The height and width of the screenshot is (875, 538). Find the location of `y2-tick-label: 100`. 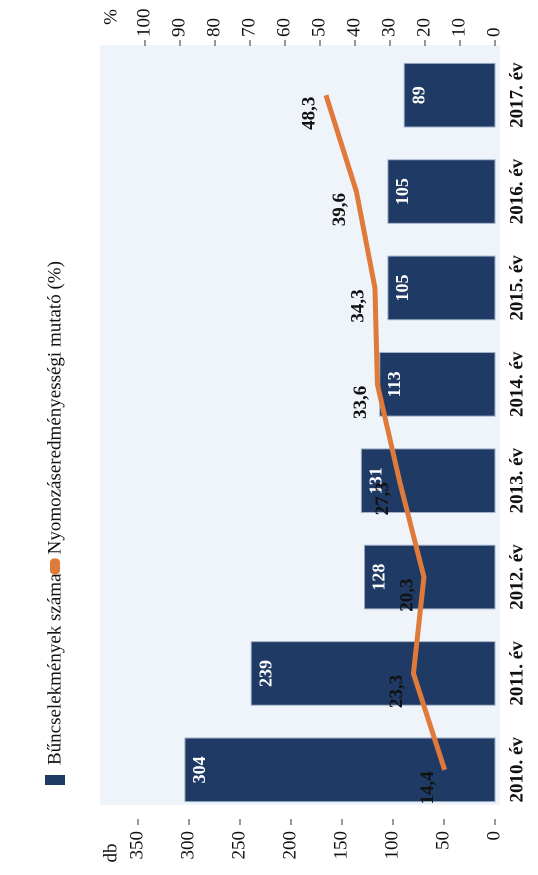

y2-tick-label: 100 is located at coordinates (143, 23).